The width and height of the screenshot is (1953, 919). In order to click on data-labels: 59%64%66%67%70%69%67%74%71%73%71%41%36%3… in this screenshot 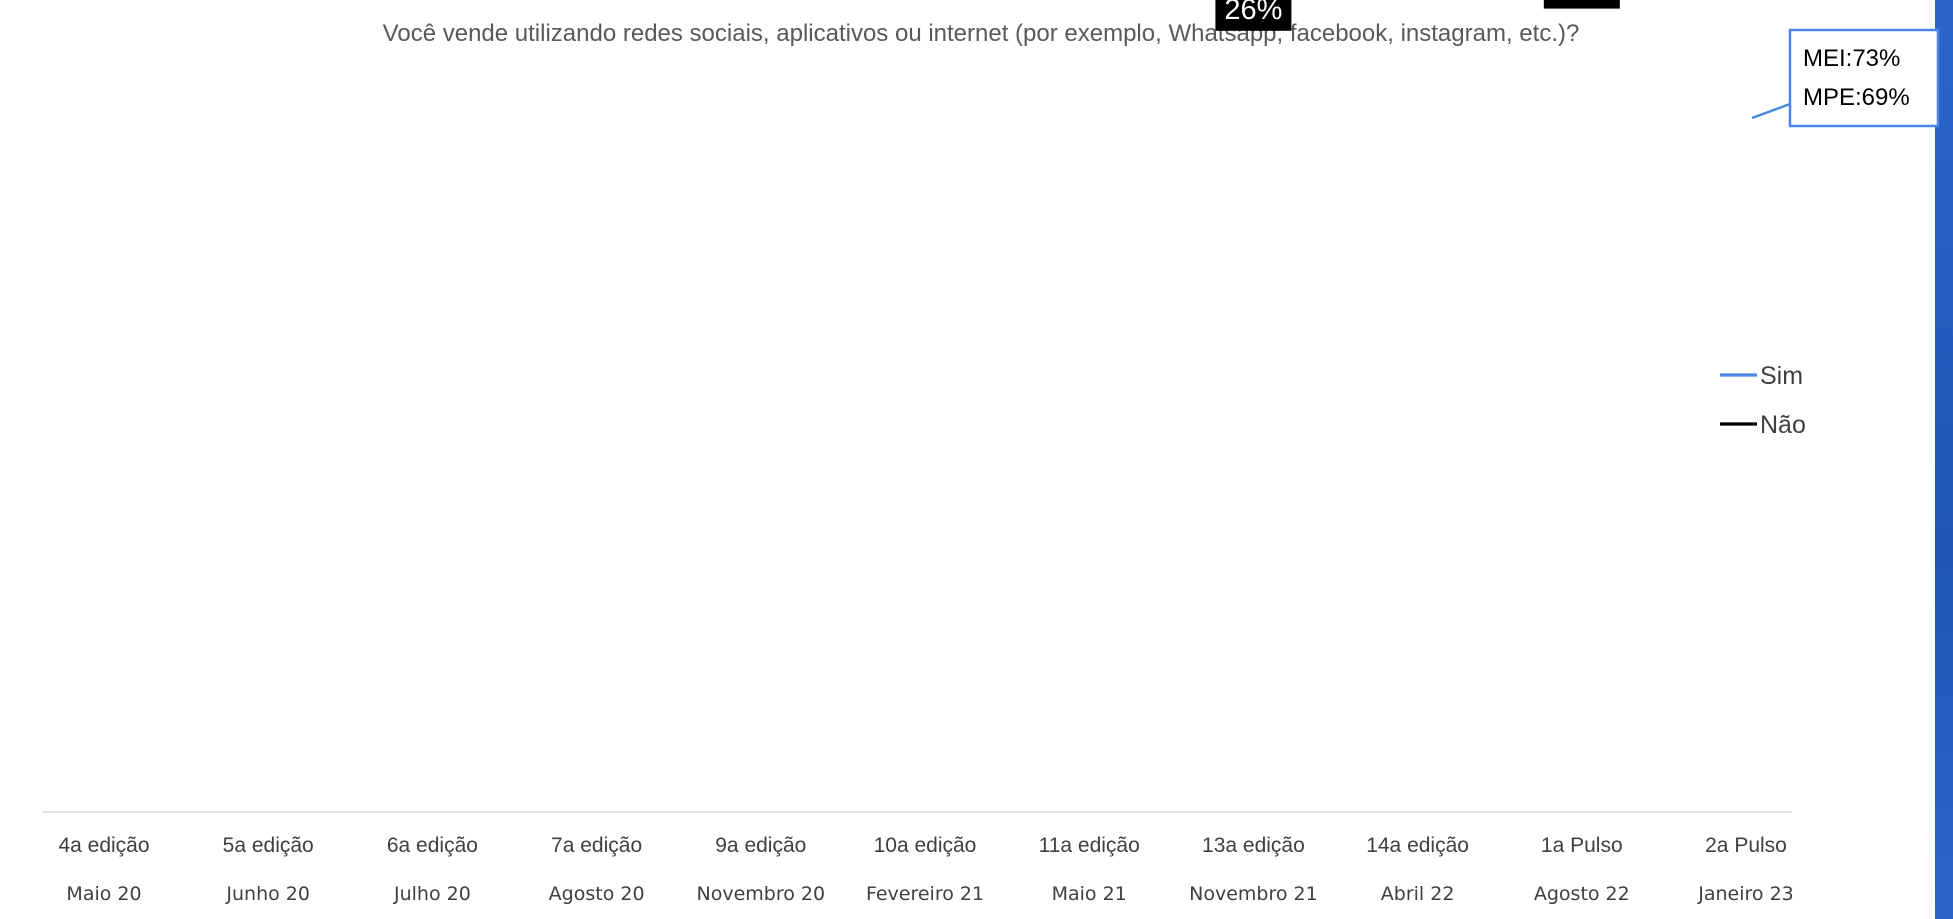, I will do `click(1417, 15)`.